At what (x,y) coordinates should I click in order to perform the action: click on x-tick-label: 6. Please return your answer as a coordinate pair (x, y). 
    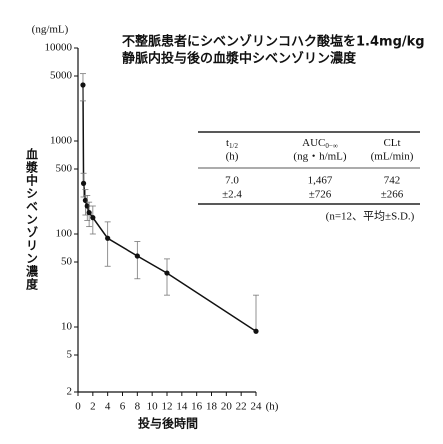
    Looking at the image, I should click on (123, 407).